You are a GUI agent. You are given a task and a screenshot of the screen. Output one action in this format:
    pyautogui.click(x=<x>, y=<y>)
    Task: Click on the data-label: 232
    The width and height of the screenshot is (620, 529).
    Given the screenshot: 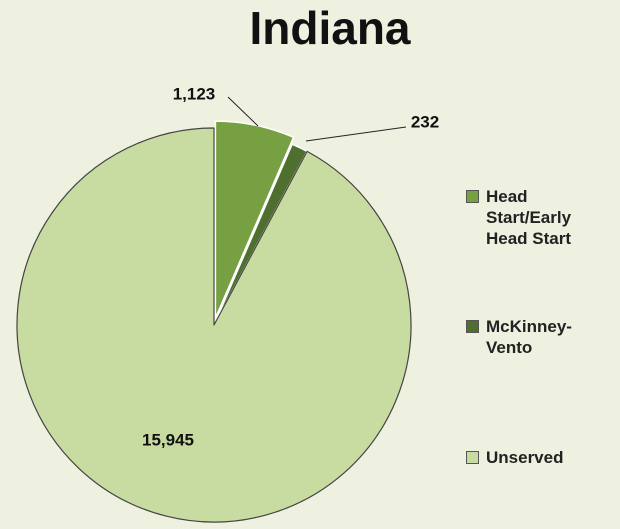 What is the action you would take?
    pyautogui.click(x=425, y=121)
    